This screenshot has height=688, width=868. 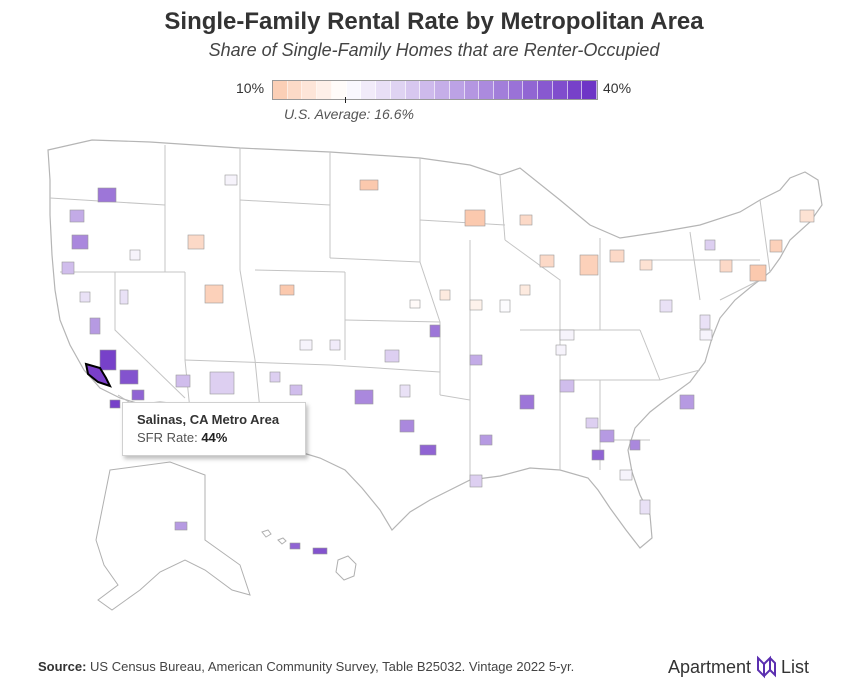 I want to click on hawaii-outline, so click(x=309, y=555).